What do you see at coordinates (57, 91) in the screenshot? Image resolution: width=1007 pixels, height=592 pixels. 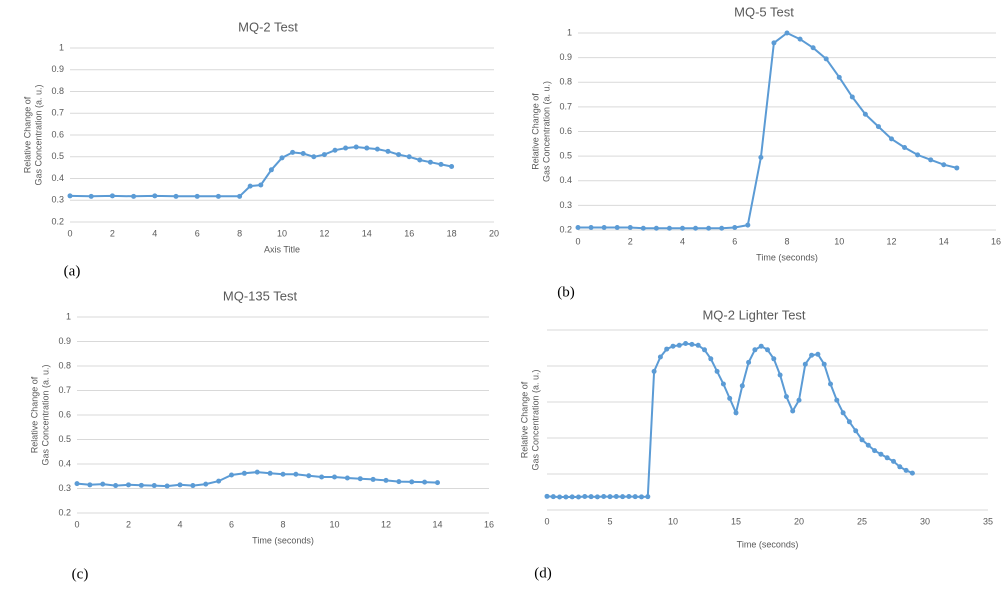 I see `y-tick-label: 0.8` at bounding box center [57, 91].